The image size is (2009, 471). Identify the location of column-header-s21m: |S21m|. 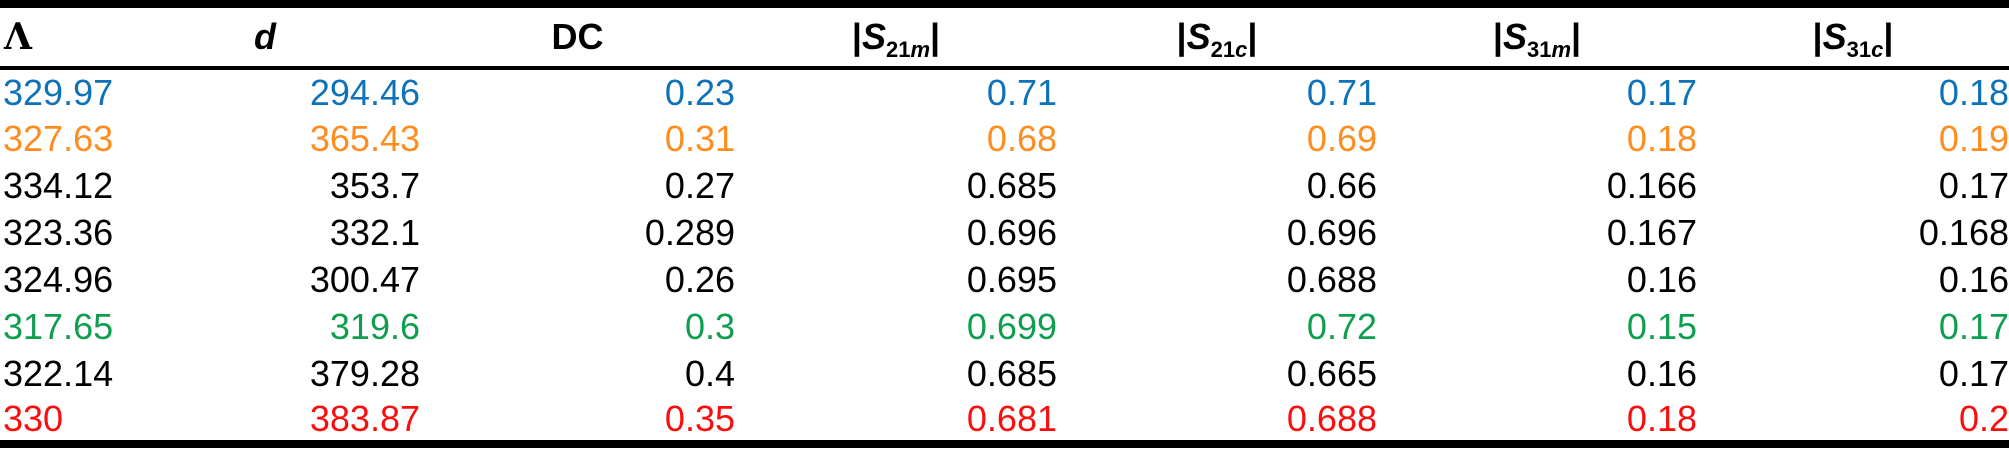
(896, 36).